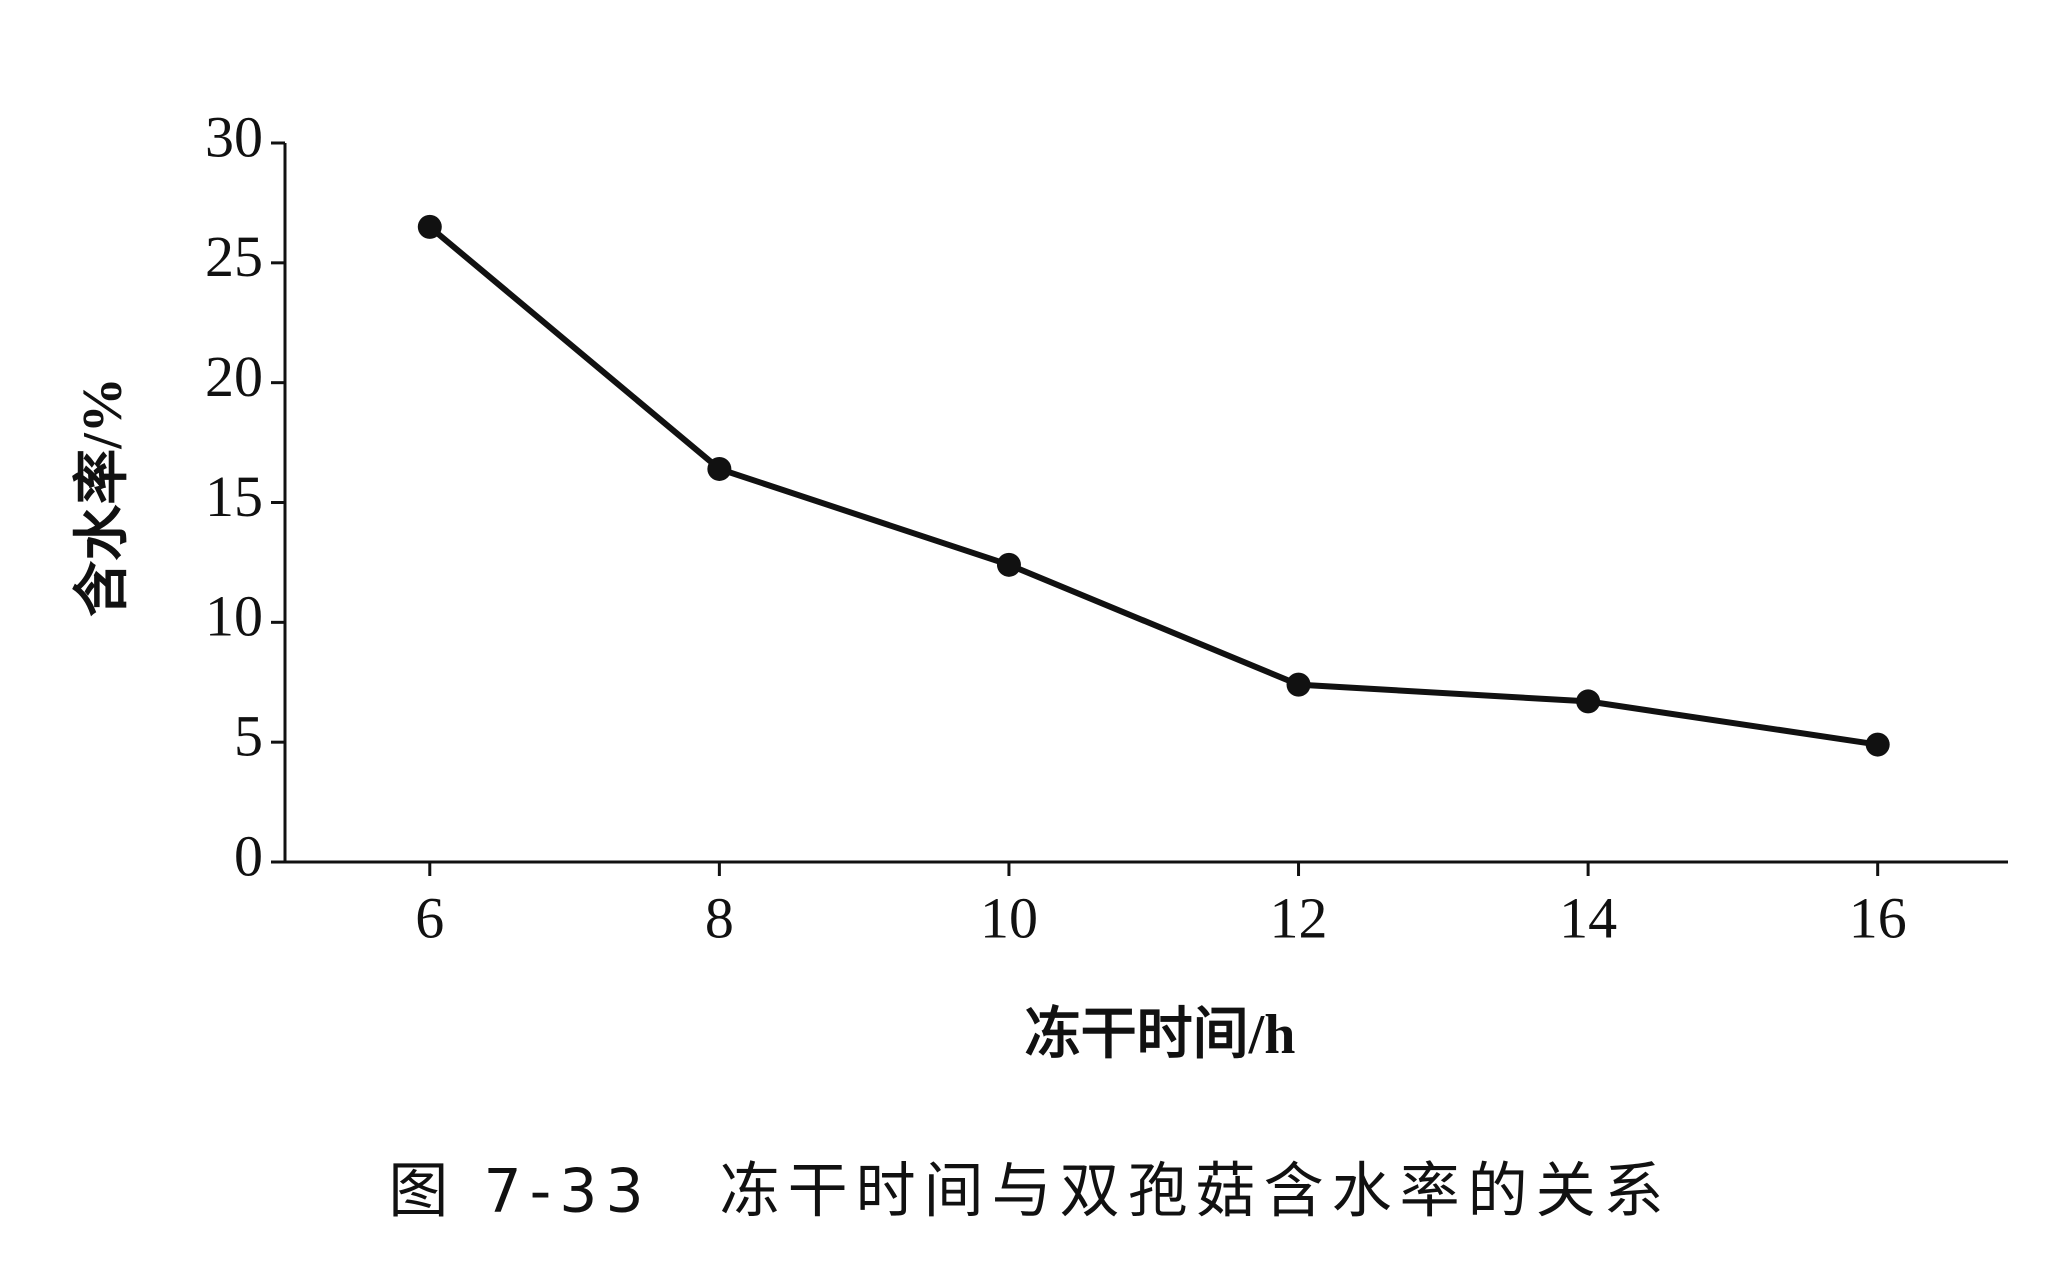 The image size is (2051, 1280). I want to click on y-tick-label: 25, so click(234, 256).